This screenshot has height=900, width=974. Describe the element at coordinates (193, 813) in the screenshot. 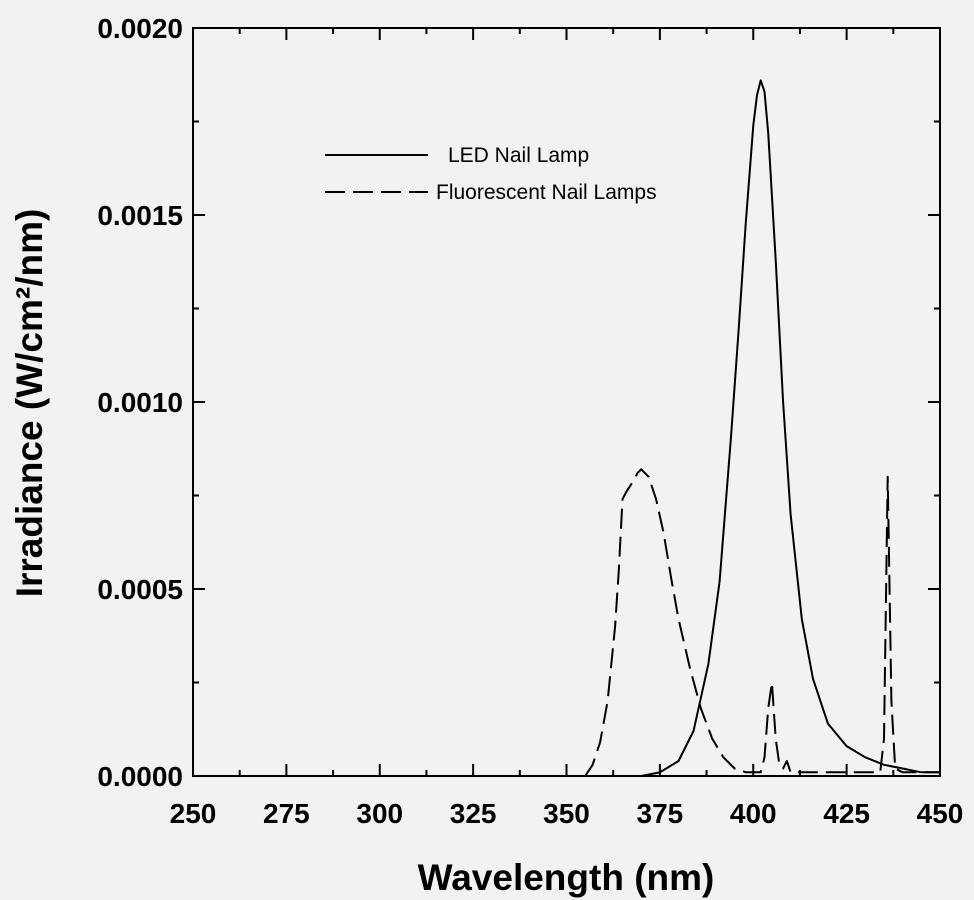

I see `x-tick-label: 250` at that location.